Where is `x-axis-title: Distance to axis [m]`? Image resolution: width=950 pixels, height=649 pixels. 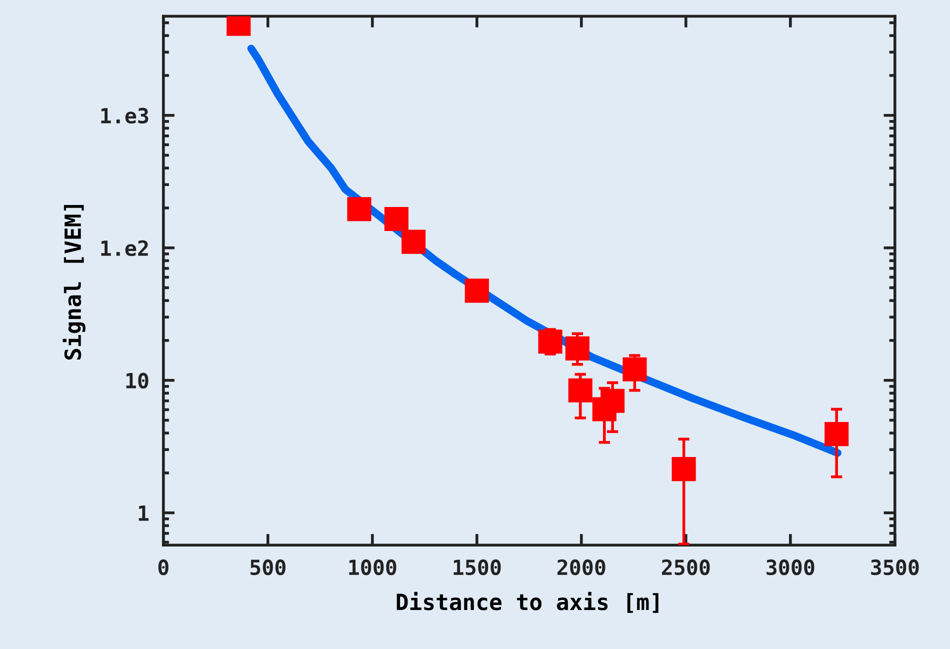
x-axis-title: Distance to axis [m] is located at coordinates (527, 602).